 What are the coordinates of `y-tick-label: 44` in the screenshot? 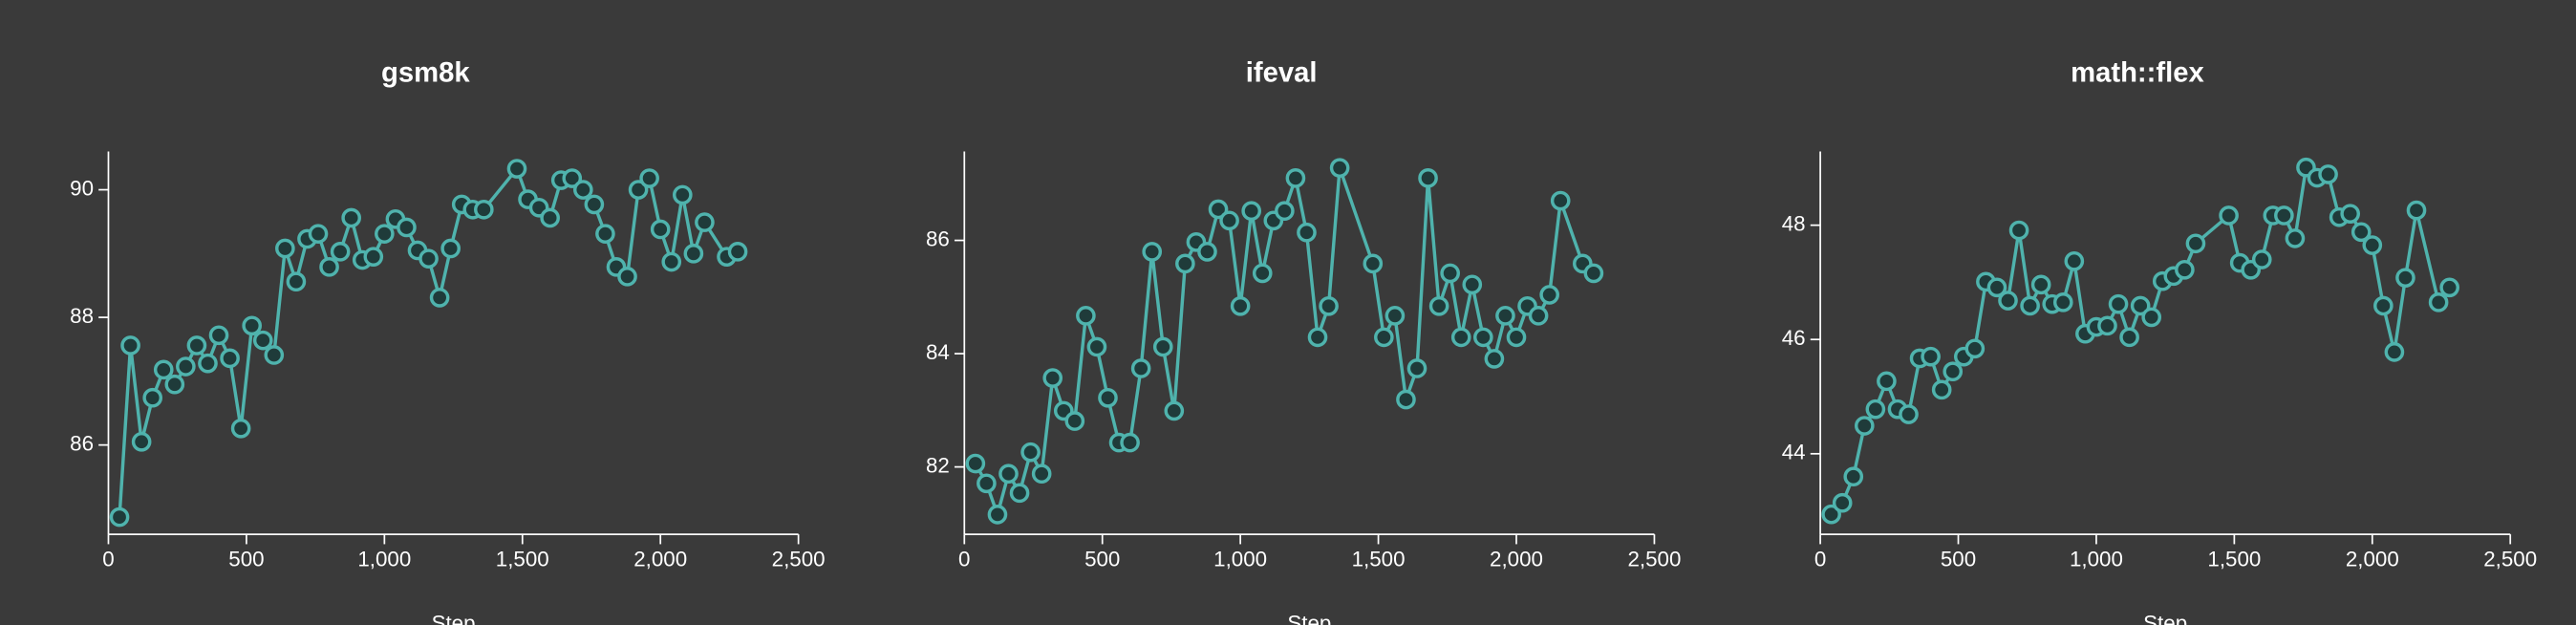 It's located at (1794, 452).